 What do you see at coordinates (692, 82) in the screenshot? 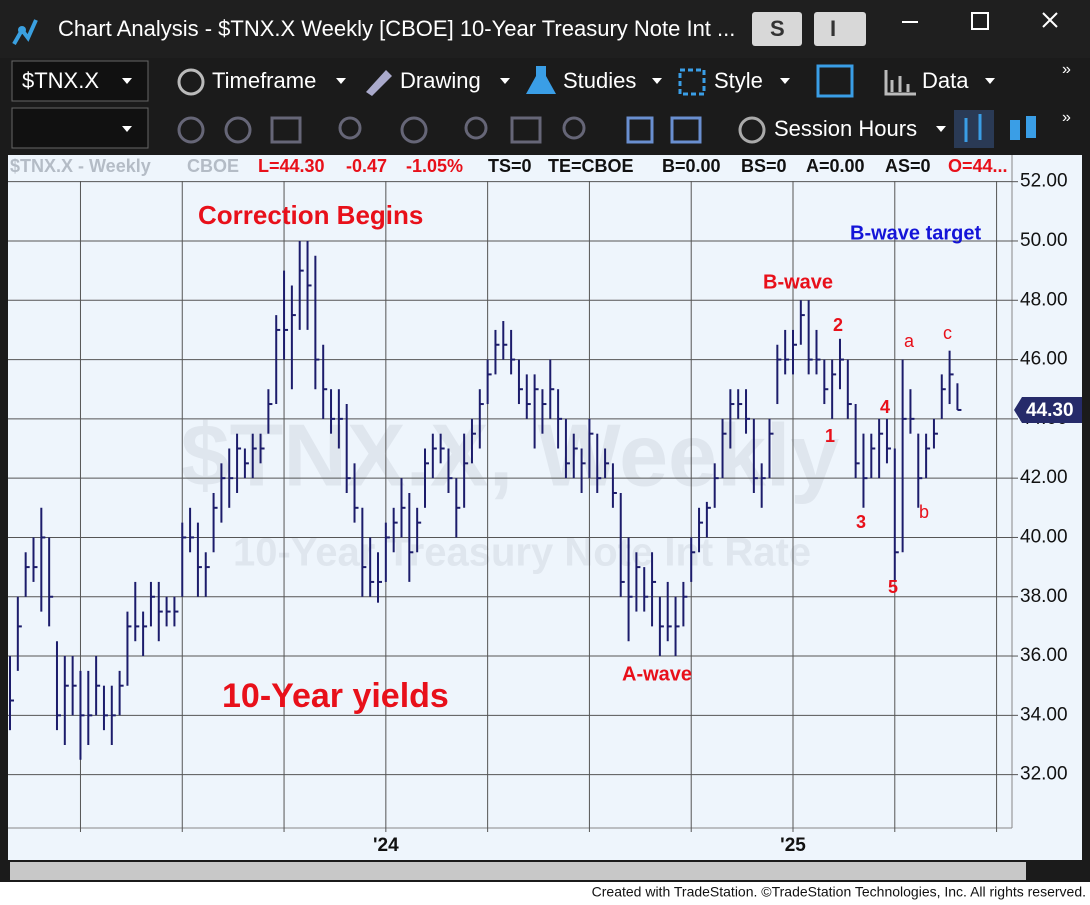
I see `style-icon` at bounding box center [692, 82].